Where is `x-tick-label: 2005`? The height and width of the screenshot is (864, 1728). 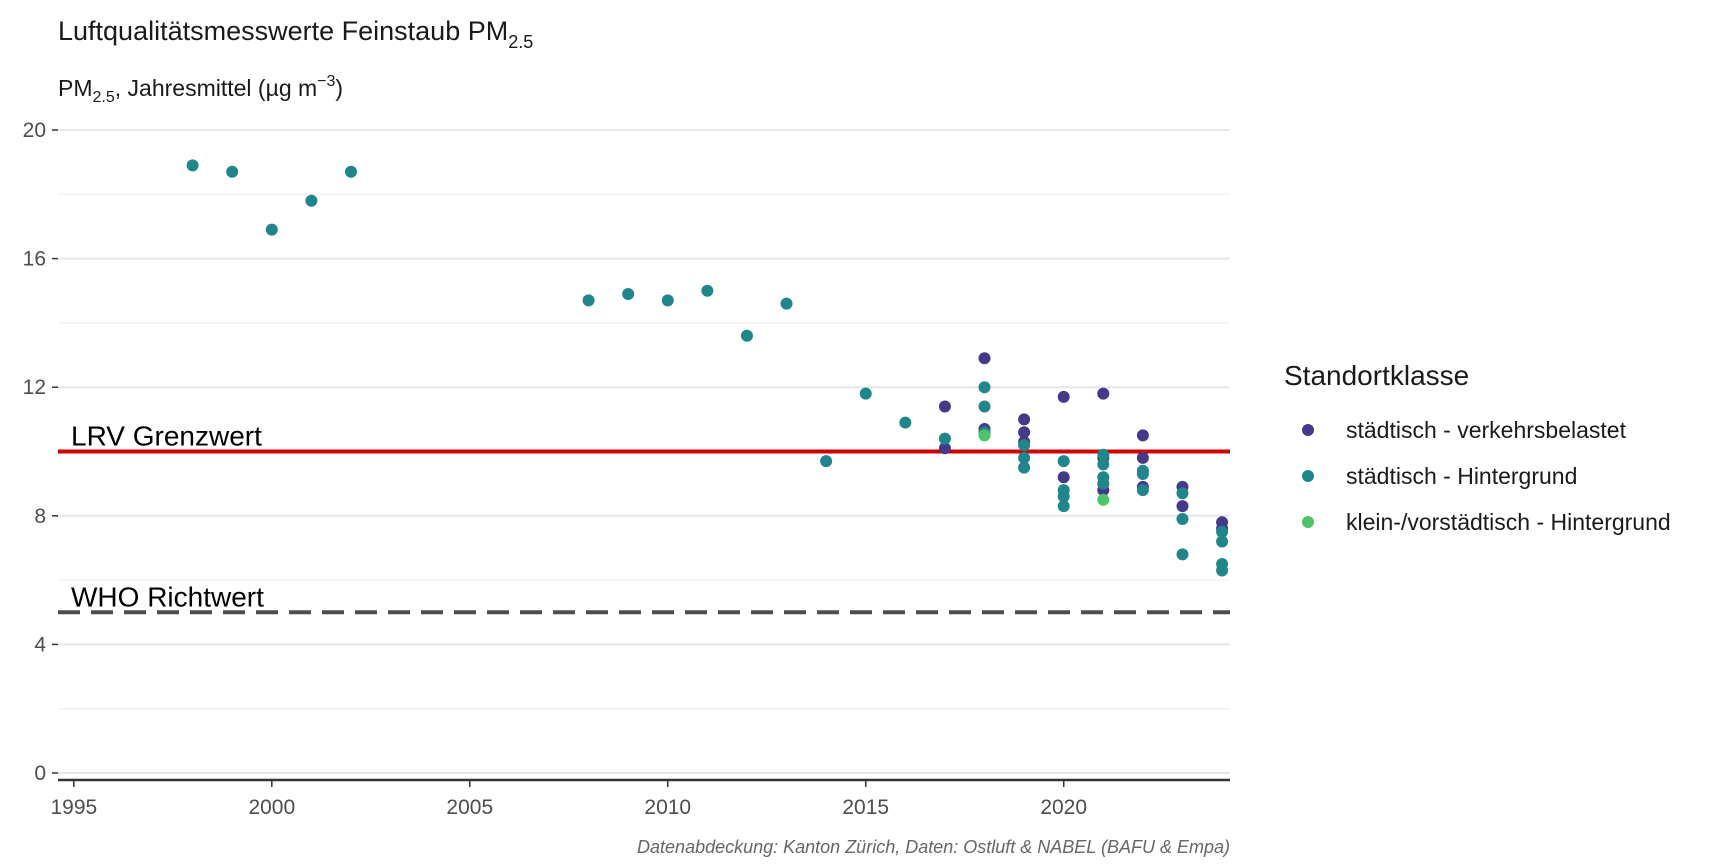 x-tick-label: 2005 is located at coordinates (469, 807).